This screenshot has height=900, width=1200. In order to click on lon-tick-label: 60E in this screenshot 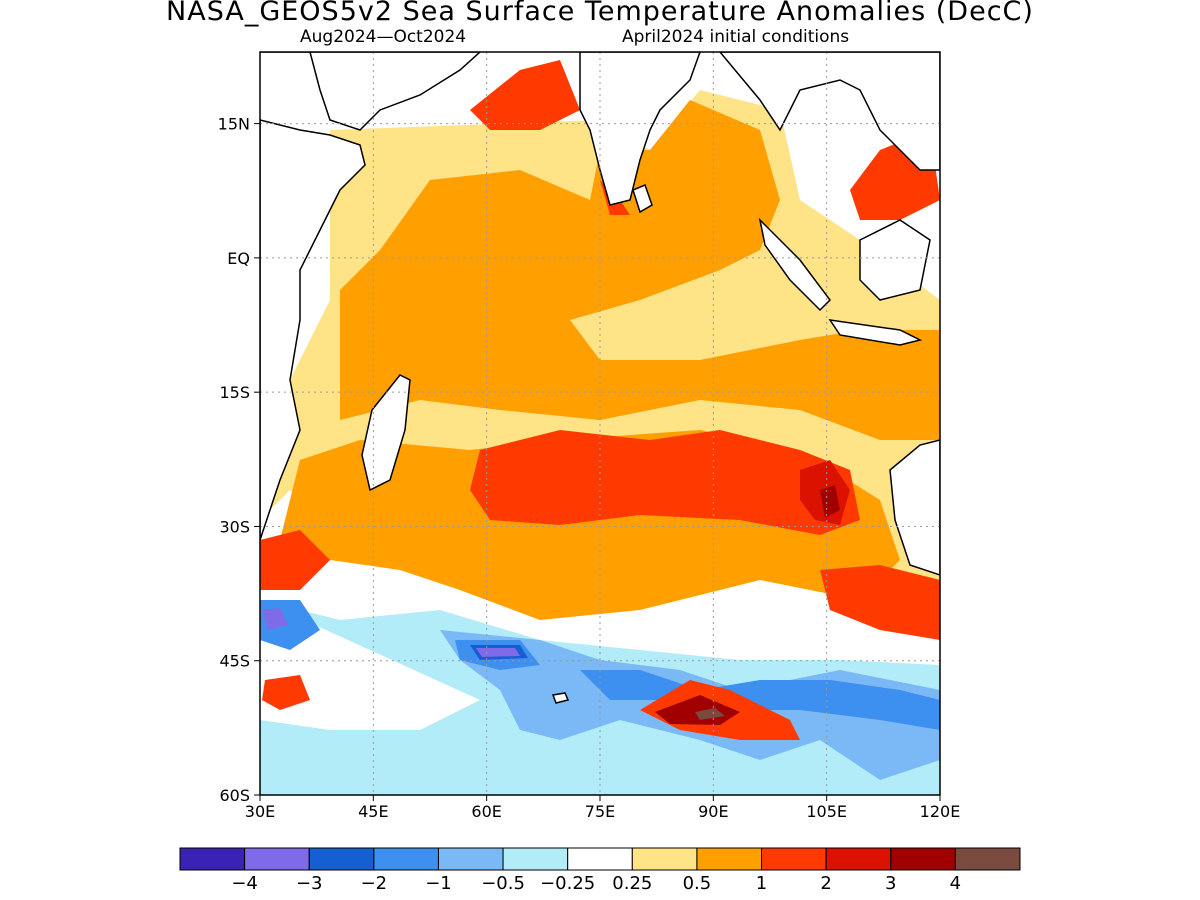, I will do `click(486, 811)`.